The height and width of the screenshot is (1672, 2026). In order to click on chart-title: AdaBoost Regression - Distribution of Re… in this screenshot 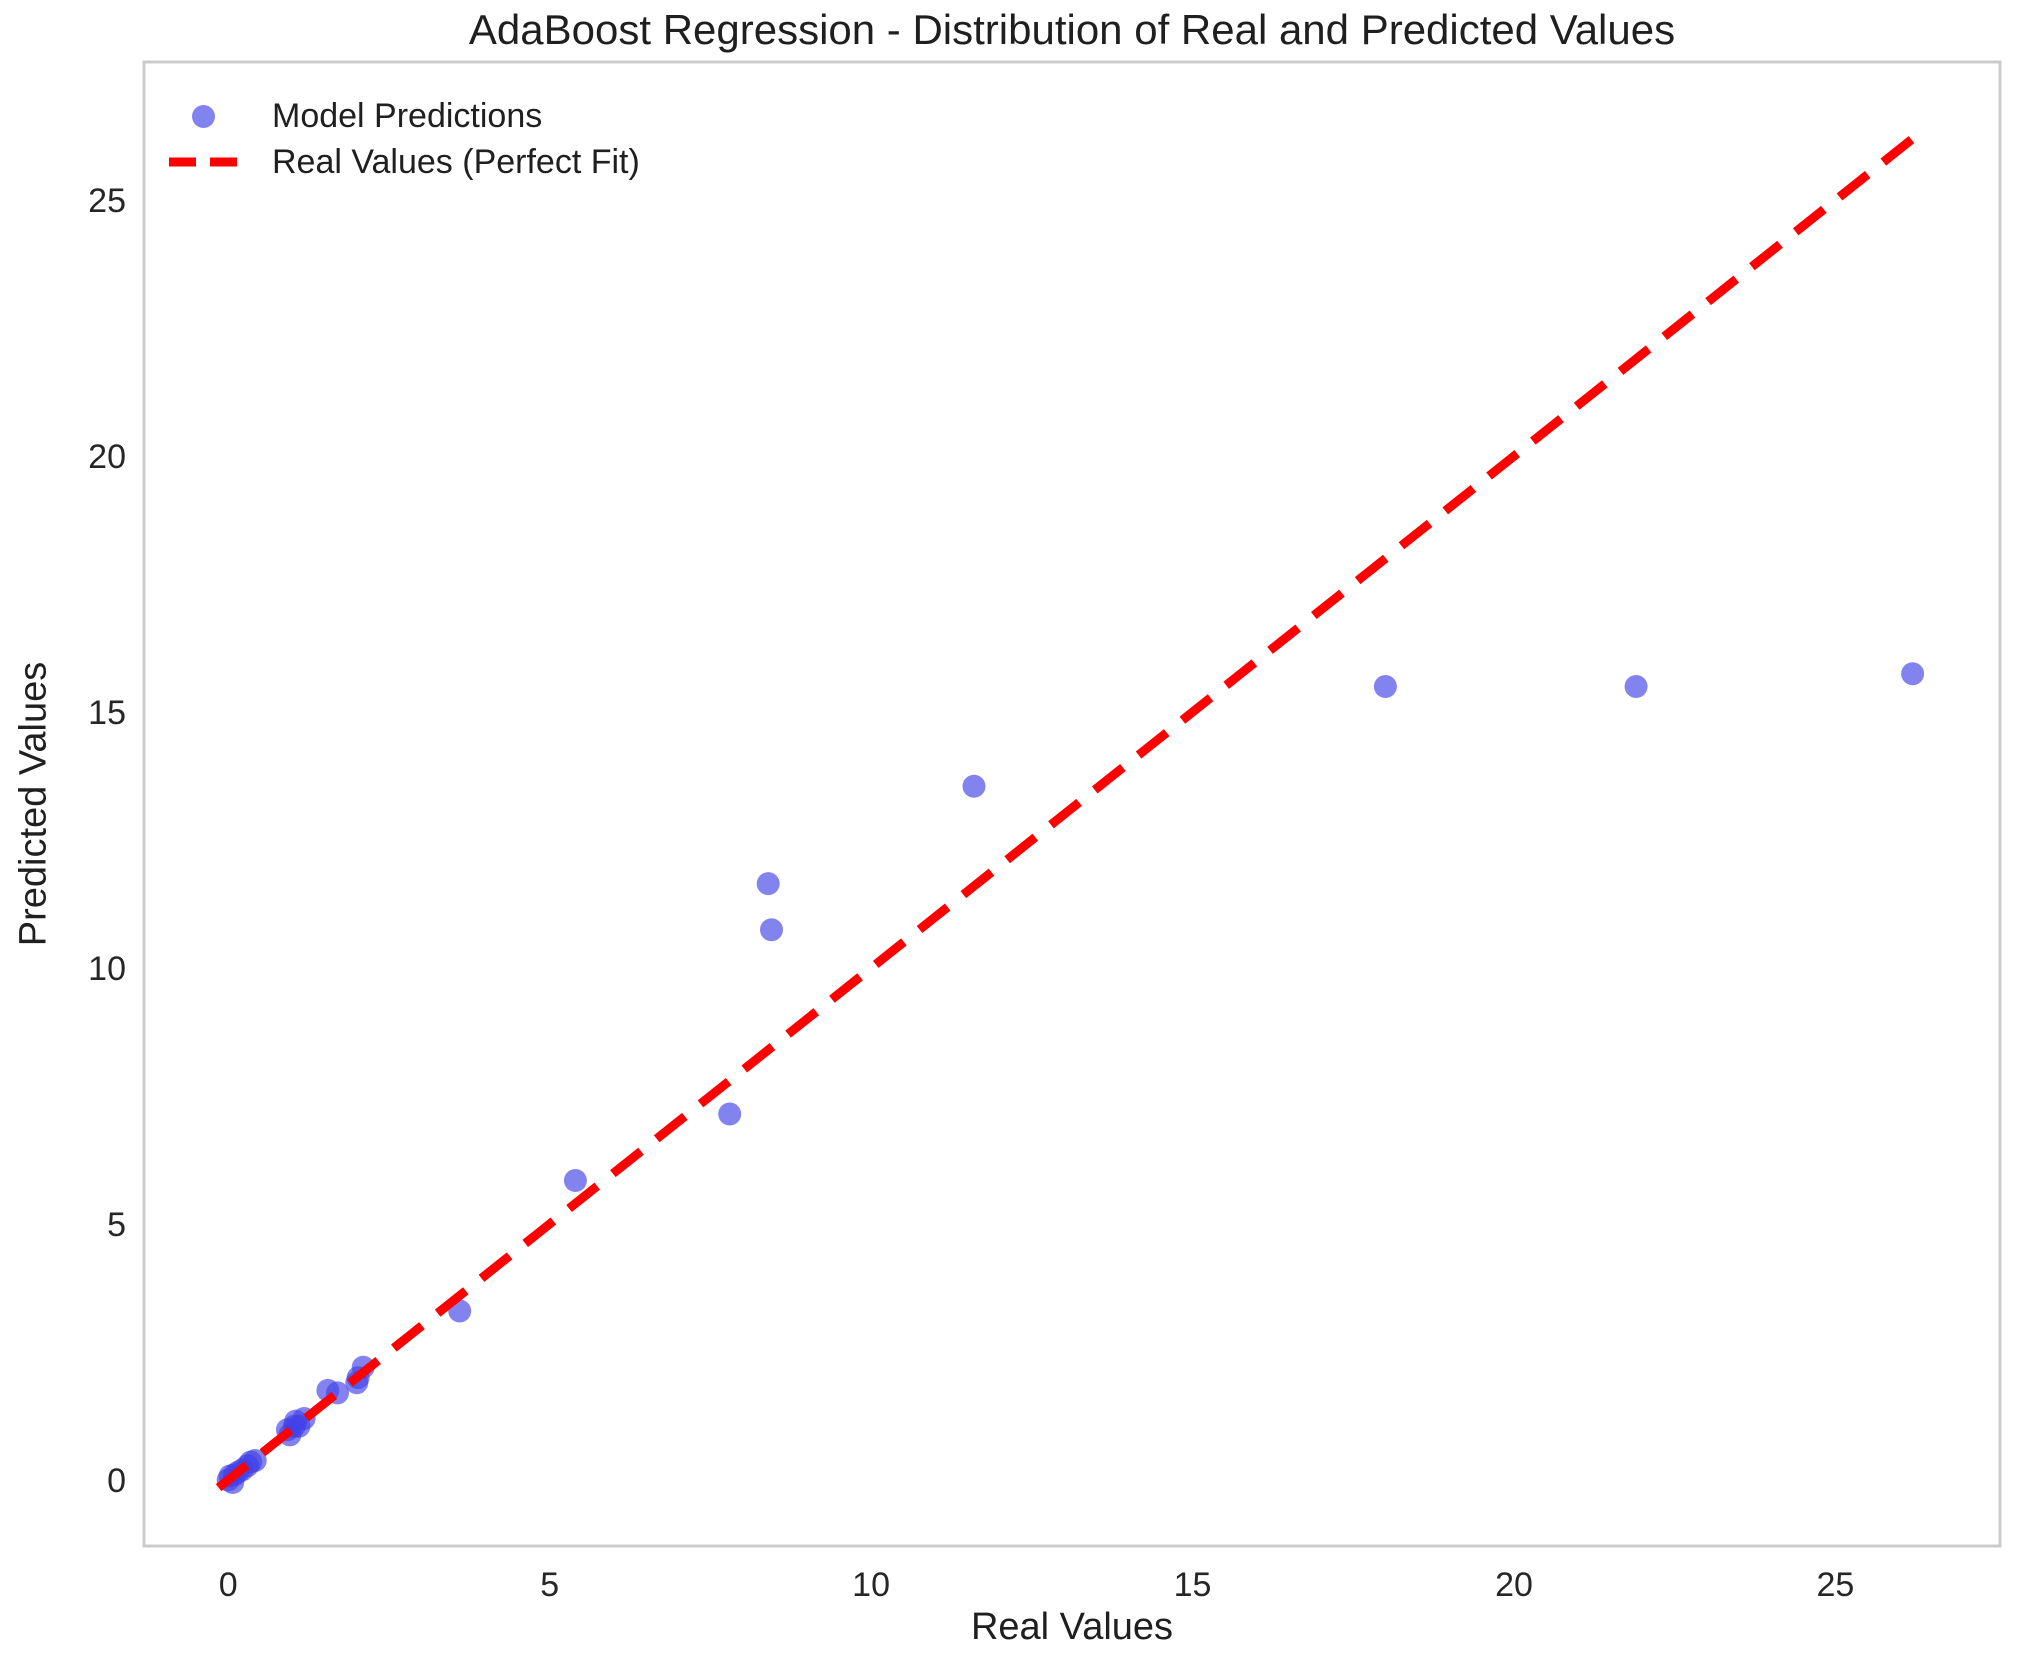, I will do `click(1072, 29)`.